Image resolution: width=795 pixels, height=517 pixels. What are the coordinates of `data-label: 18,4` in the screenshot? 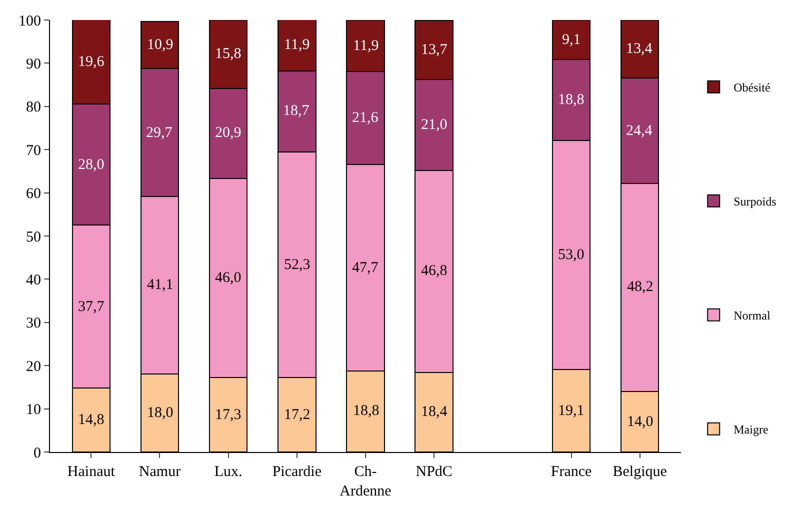 It's located at (434, 412).